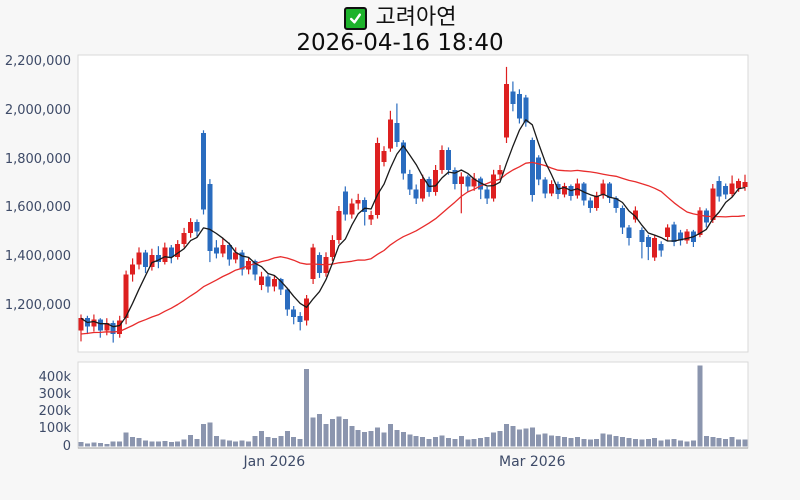 This screenshot has height=500, width=800. I want to click on price-axis-label: 1,200,000, so click(37, 305).